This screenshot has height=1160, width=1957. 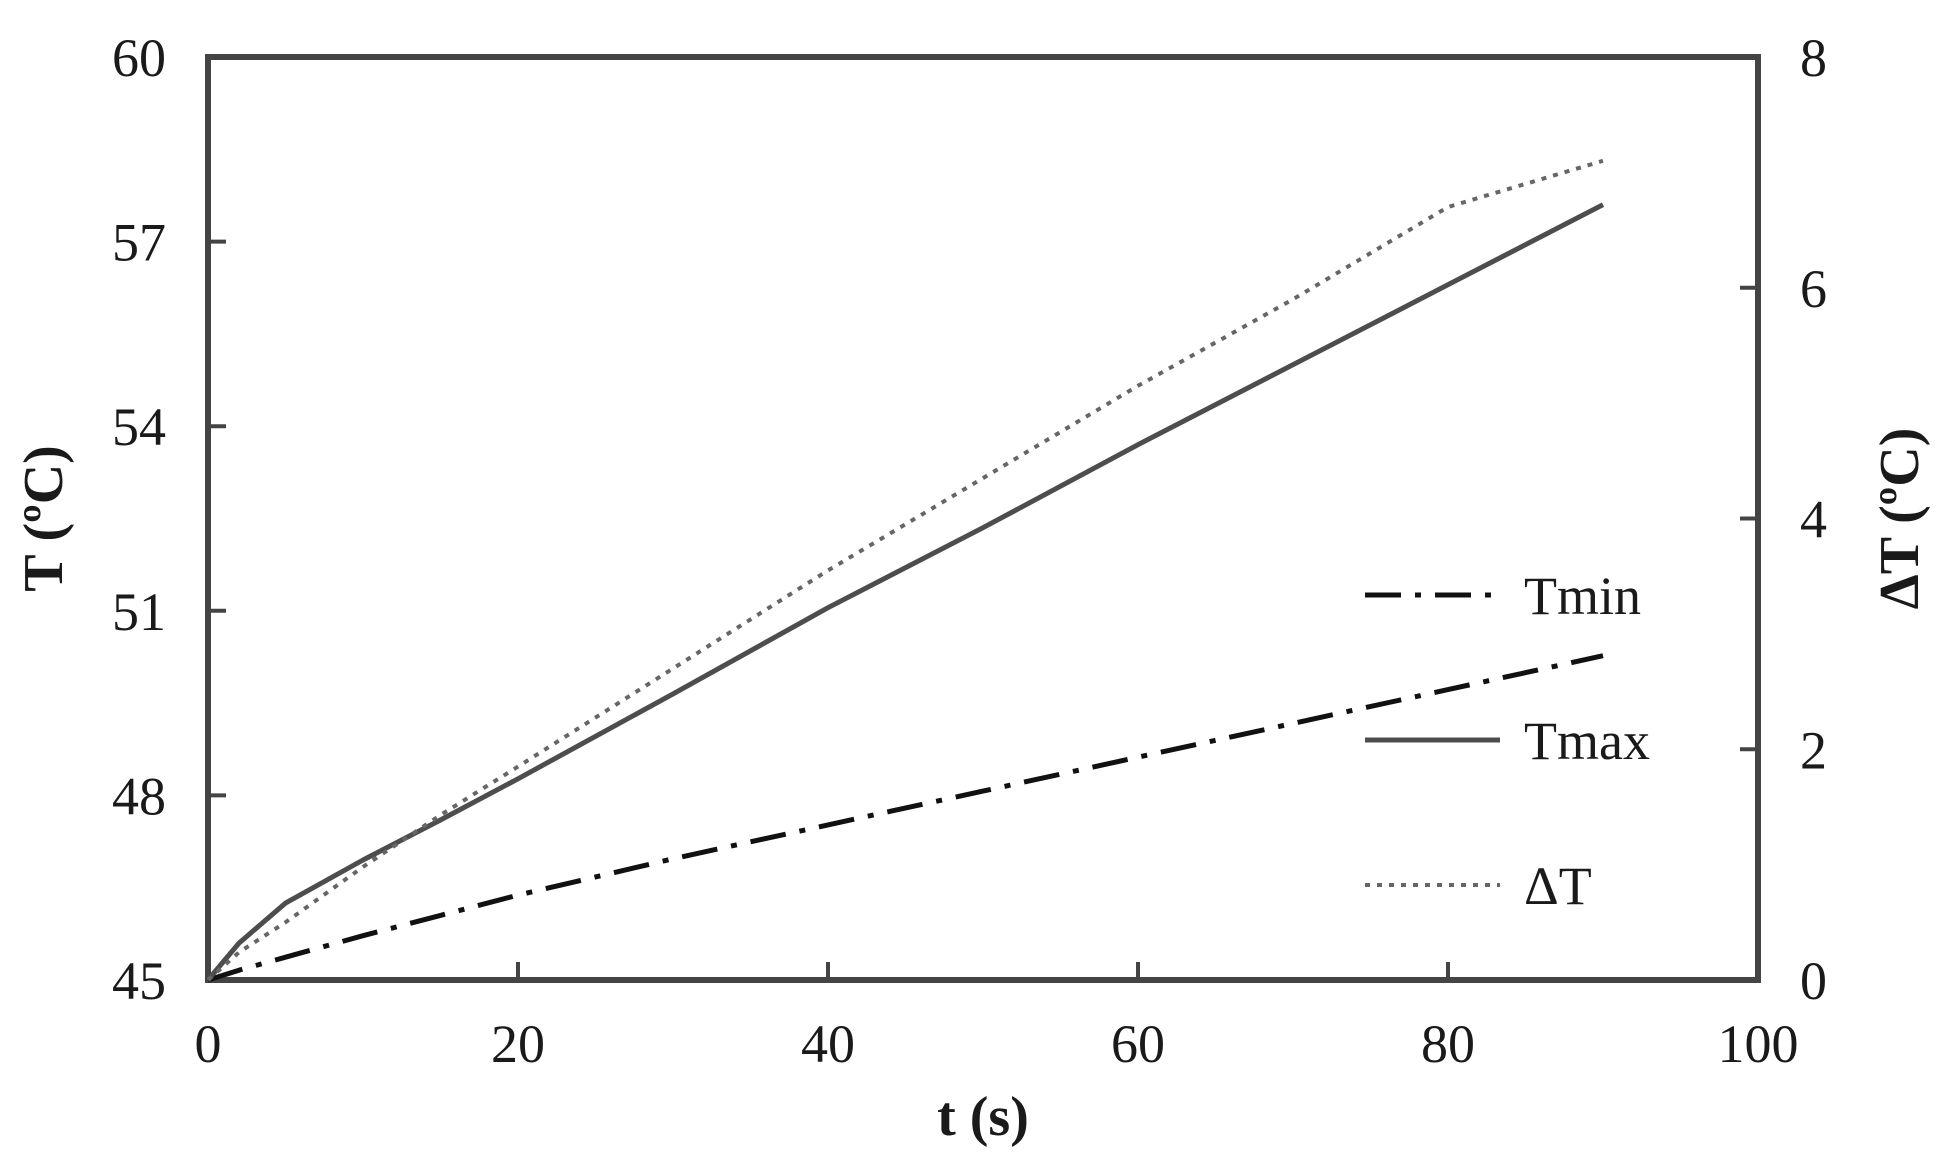 I want to click on y2-tick-label: 8, so click(x=1813, y=58).